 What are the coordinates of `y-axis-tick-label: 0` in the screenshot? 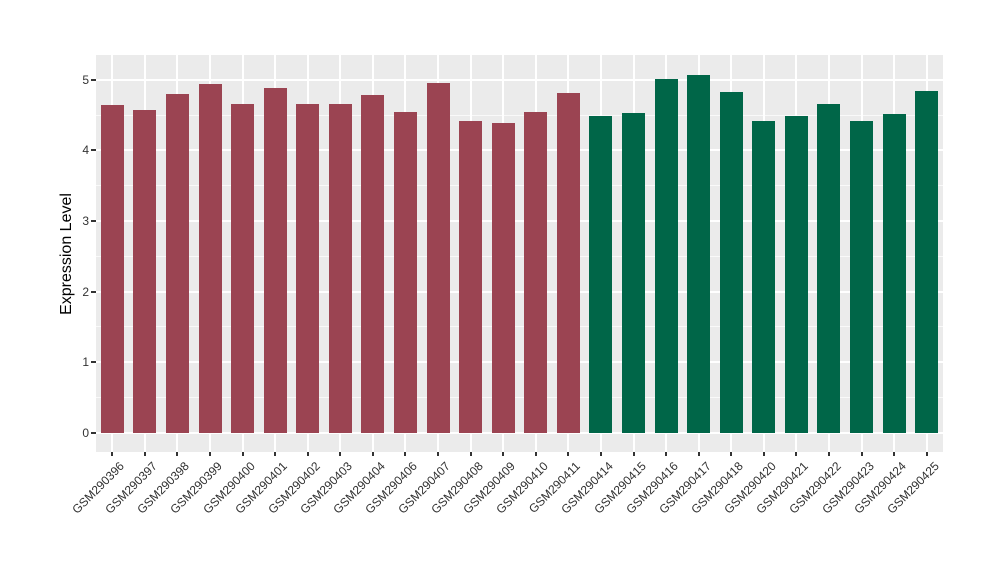 It's located at (85, 432).